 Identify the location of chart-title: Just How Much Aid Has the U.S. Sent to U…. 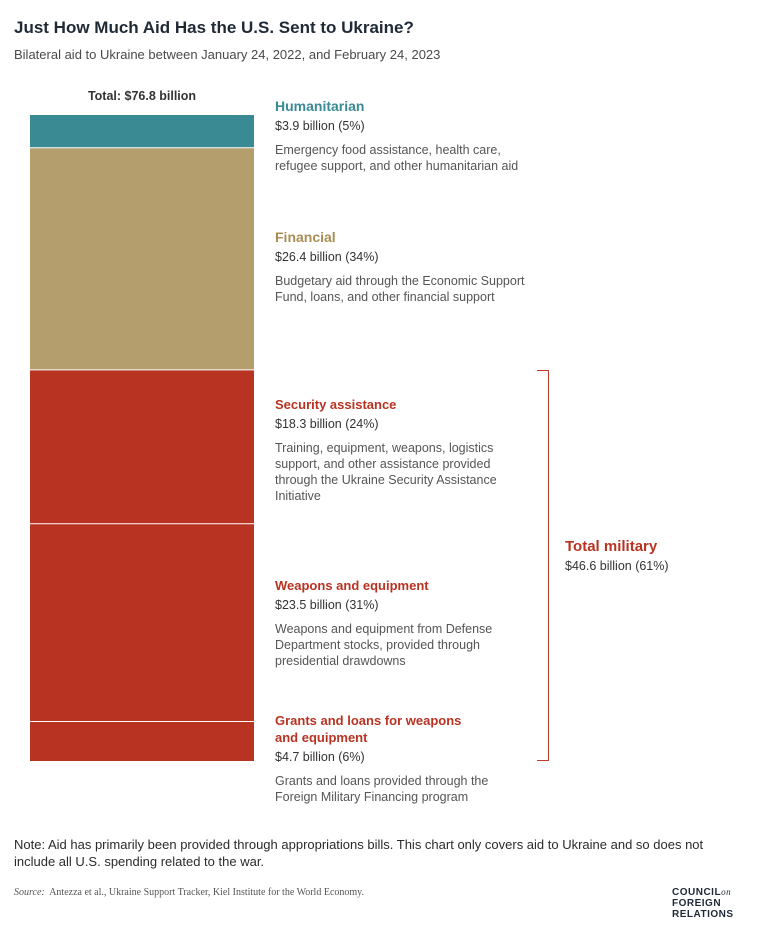
(214, 27).